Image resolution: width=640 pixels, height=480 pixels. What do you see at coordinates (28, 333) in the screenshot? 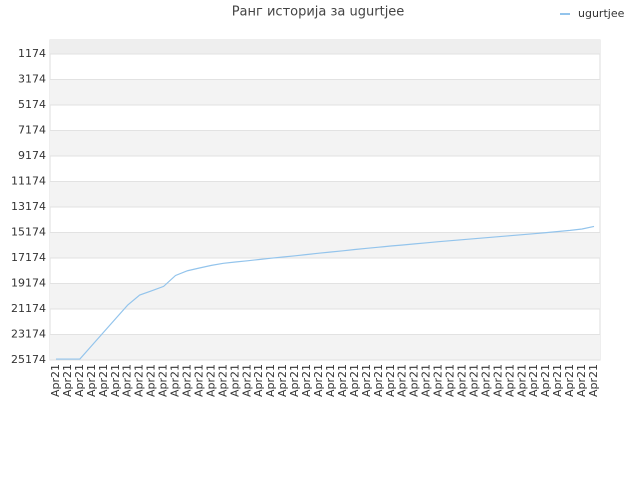
I see `y-tick-label: 23174` at bounding box center [28, 333].